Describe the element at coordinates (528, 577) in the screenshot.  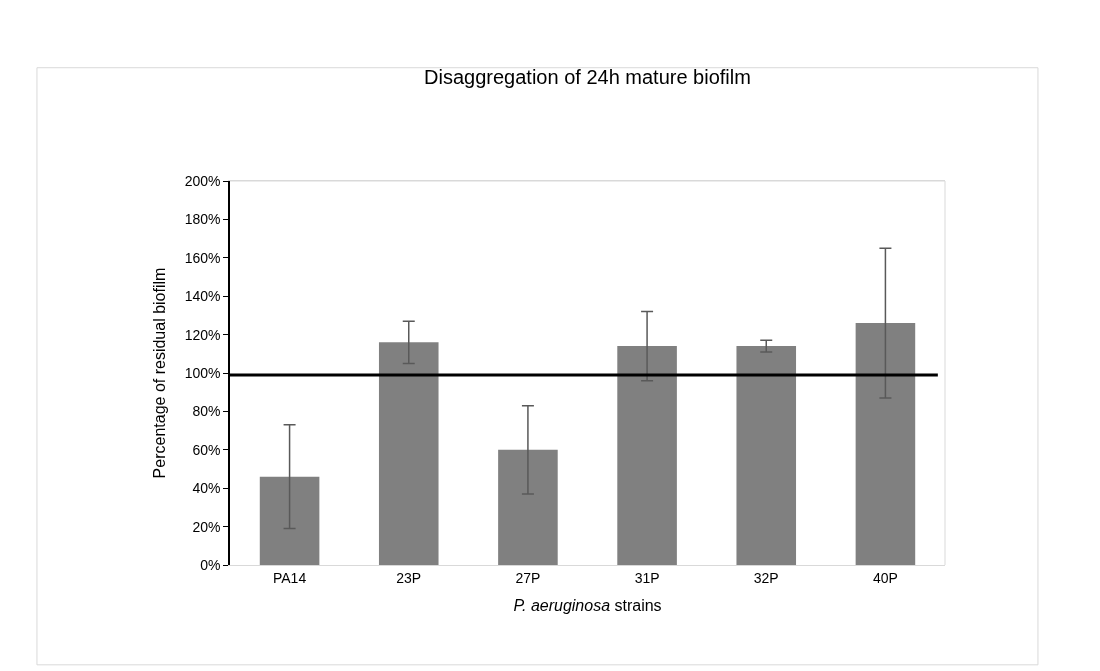
I see `x-tick-label: 27P` at that location.